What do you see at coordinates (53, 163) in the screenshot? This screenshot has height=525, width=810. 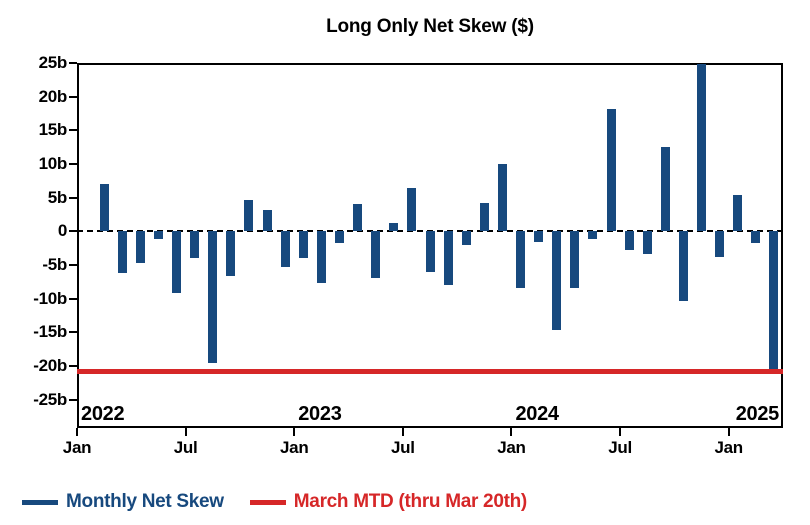 I see `y-tick-label: 10b` at bounding box center [53, 163].